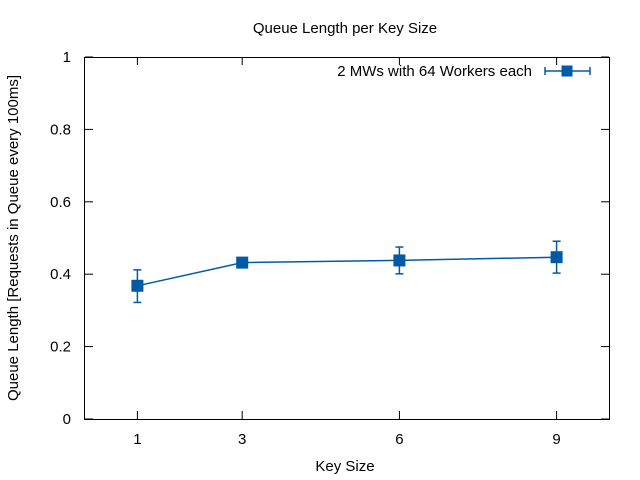 This screenshot has width=640, height=480. I want to click on series-line, so click(347, 271).